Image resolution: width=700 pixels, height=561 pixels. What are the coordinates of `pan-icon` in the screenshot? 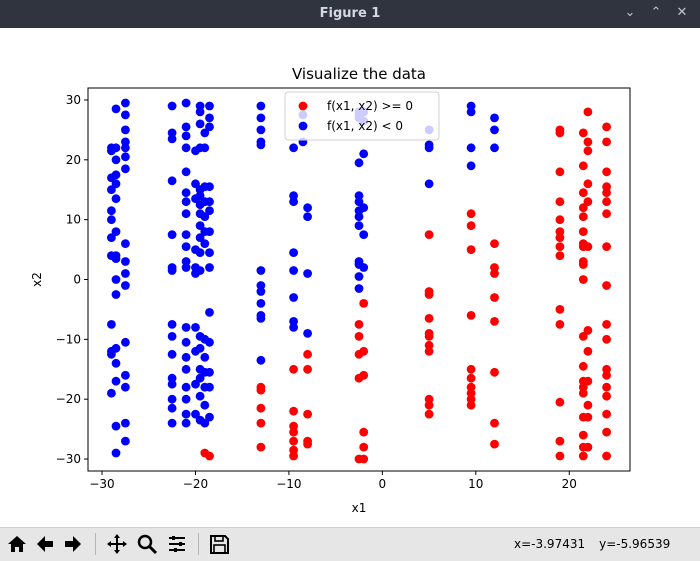 It's located at (117, 544).